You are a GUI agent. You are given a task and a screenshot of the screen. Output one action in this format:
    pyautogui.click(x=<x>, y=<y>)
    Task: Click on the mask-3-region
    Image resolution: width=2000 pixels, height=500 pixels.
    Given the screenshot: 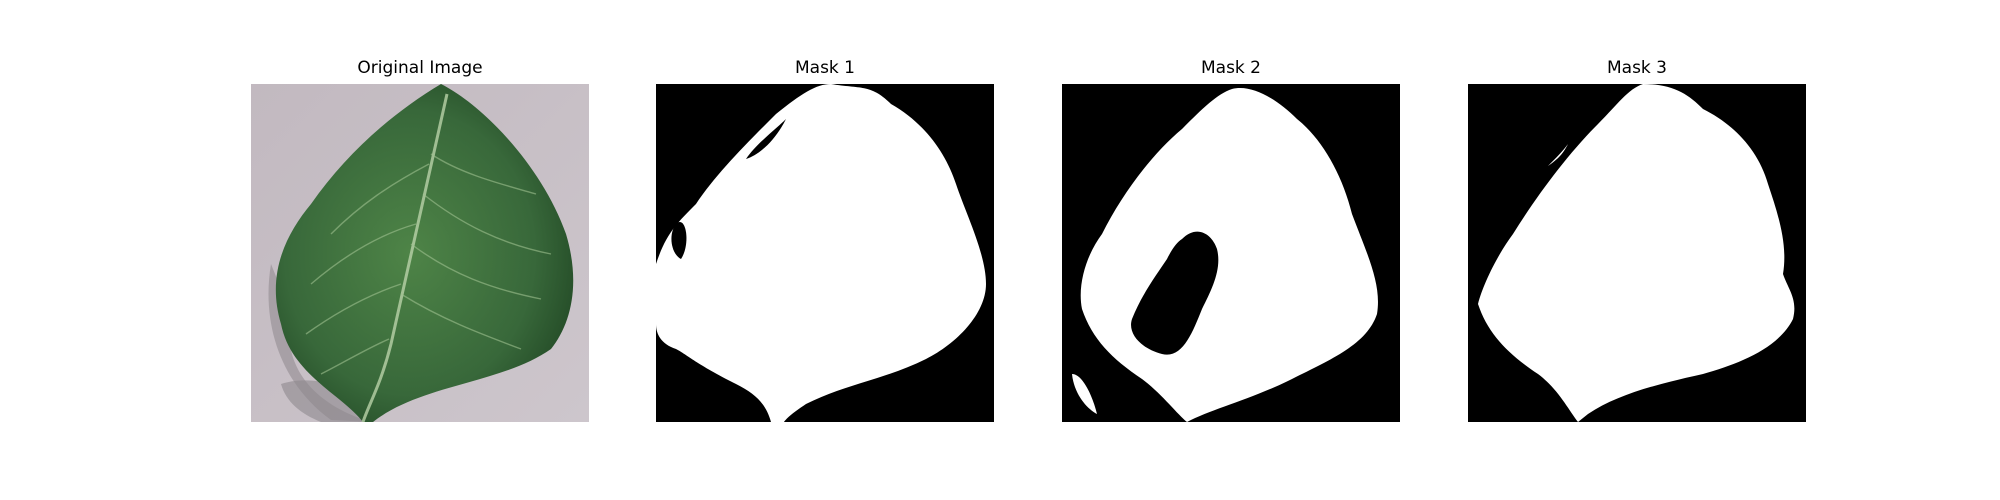 What is the action you would take?
    pyautogui.click(x=1636, y=253)
    